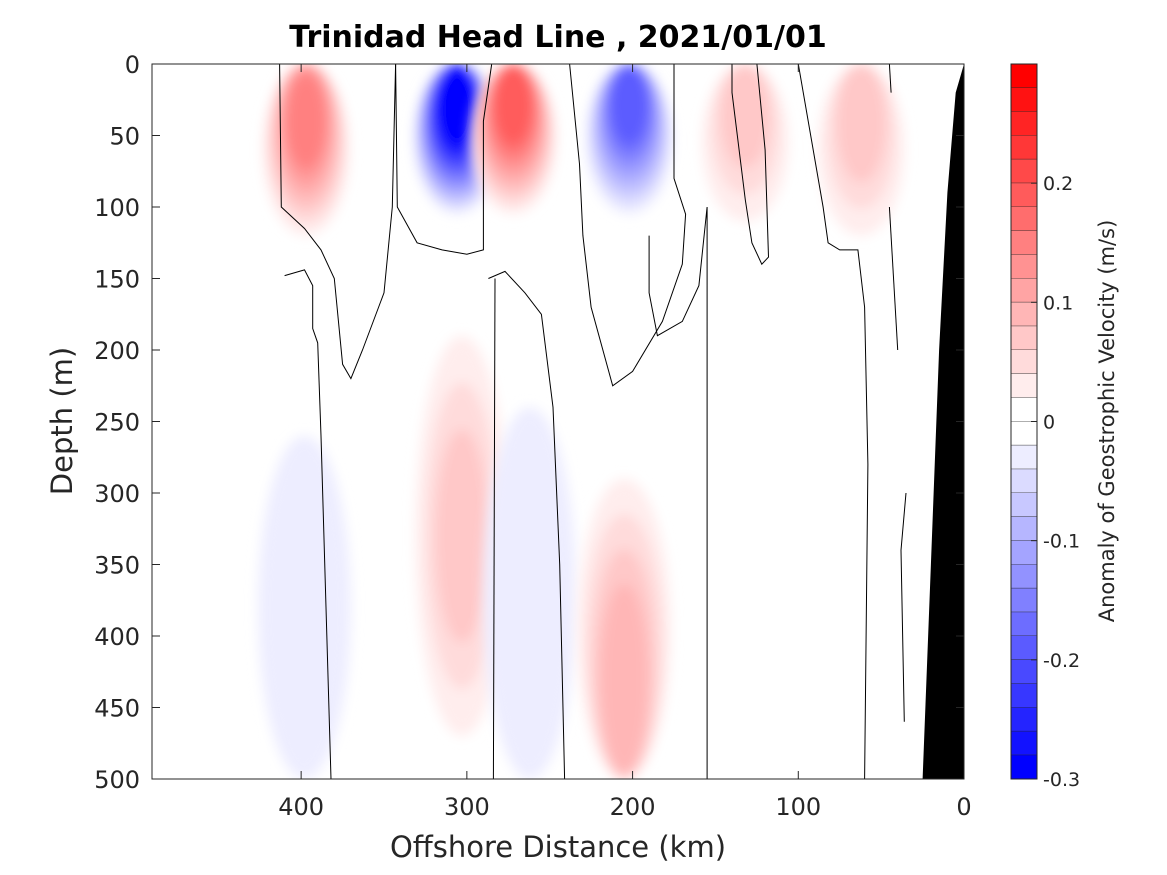 The width and height of the screenshot is (1167, 875). Describe the element at coordinates (301, 807) in the screenshot. I see `x-tick-label: 400` at that location.